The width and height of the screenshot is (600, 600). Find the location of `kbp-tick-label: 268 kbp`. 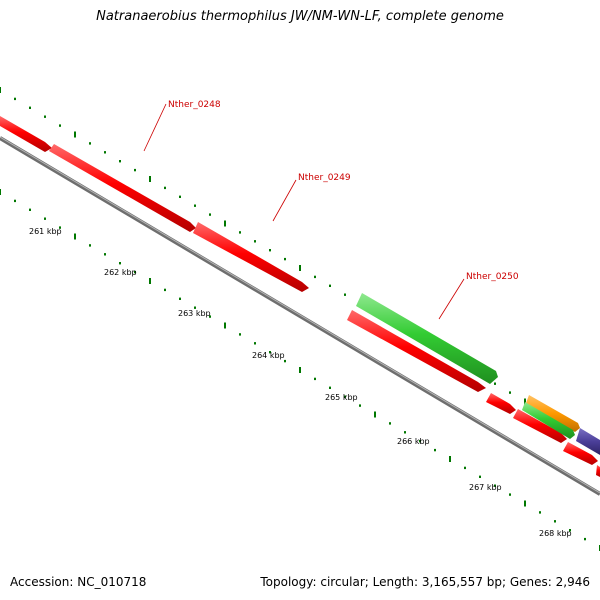

kbp-tick-label: 268 kbp is located at coordinates (555, 533).